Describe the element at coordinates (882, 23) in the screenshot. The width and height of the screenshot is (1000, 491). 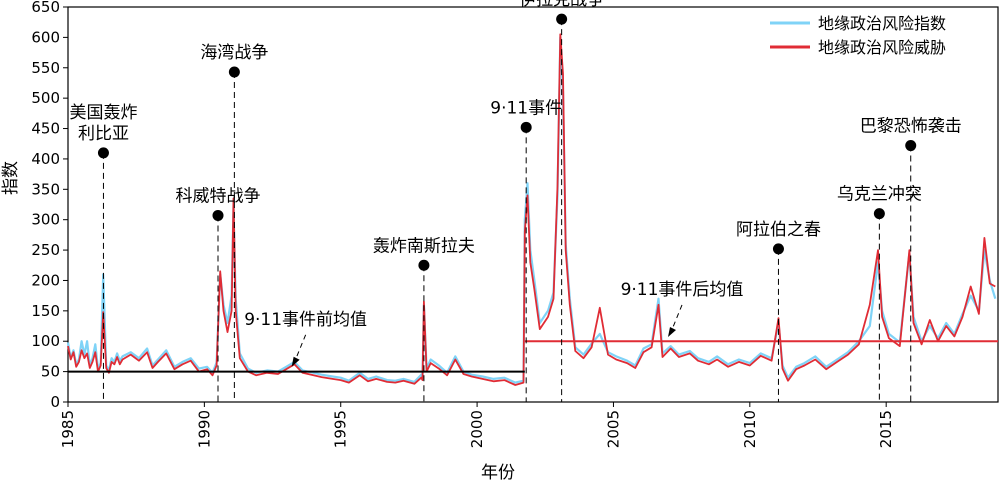
I see `legend-label-1: 地缘政治风险指数` at that location.